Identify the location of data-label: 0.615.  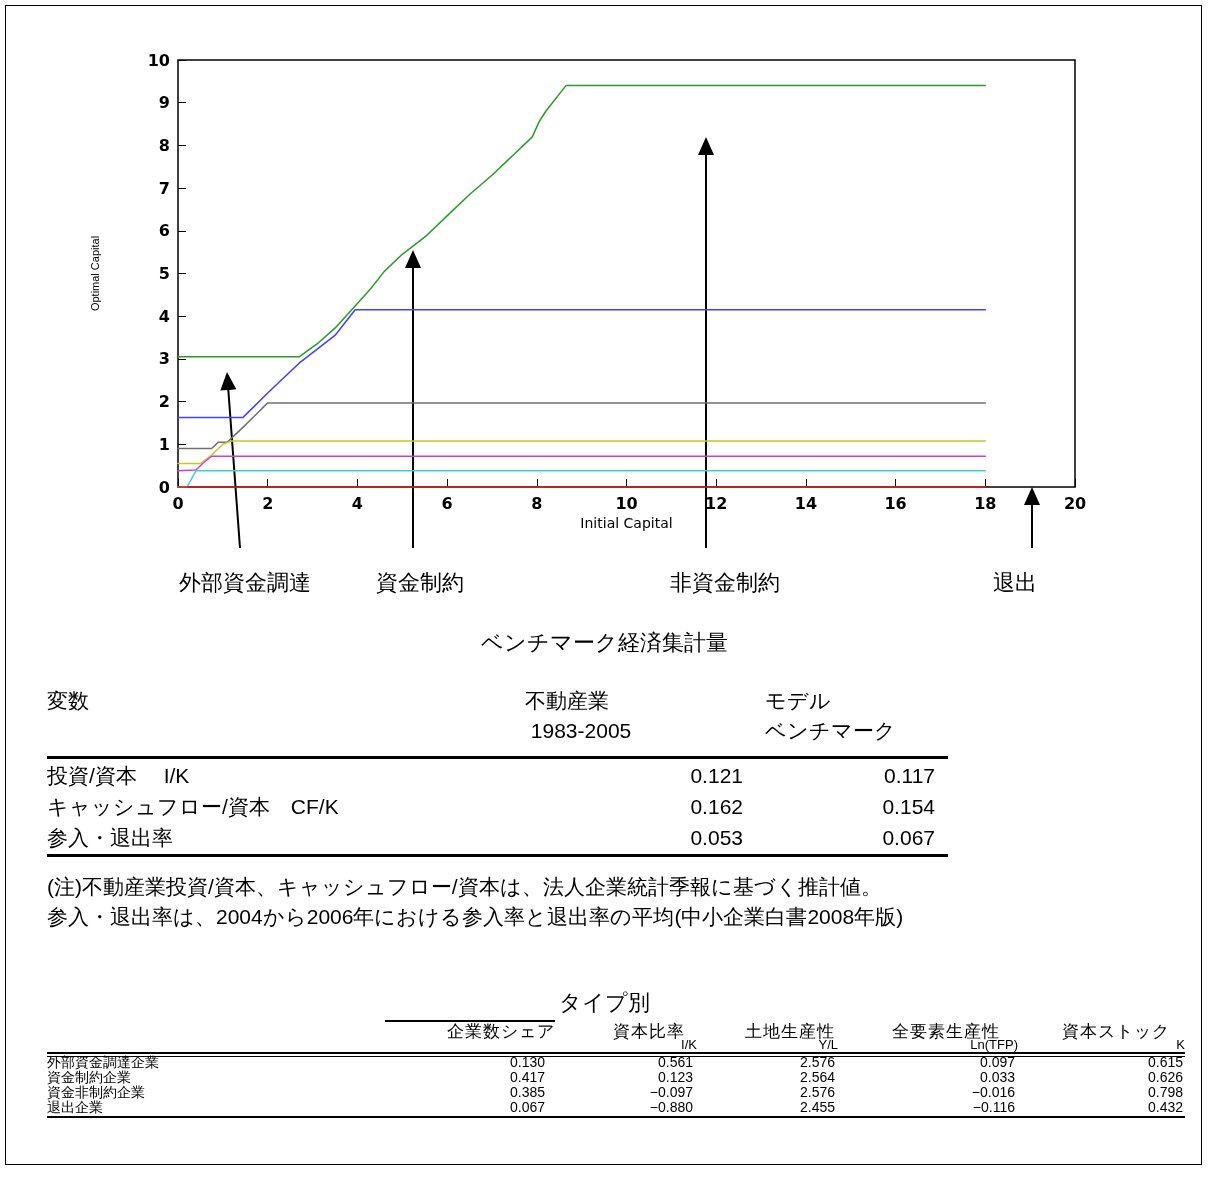
(1165, 1062).